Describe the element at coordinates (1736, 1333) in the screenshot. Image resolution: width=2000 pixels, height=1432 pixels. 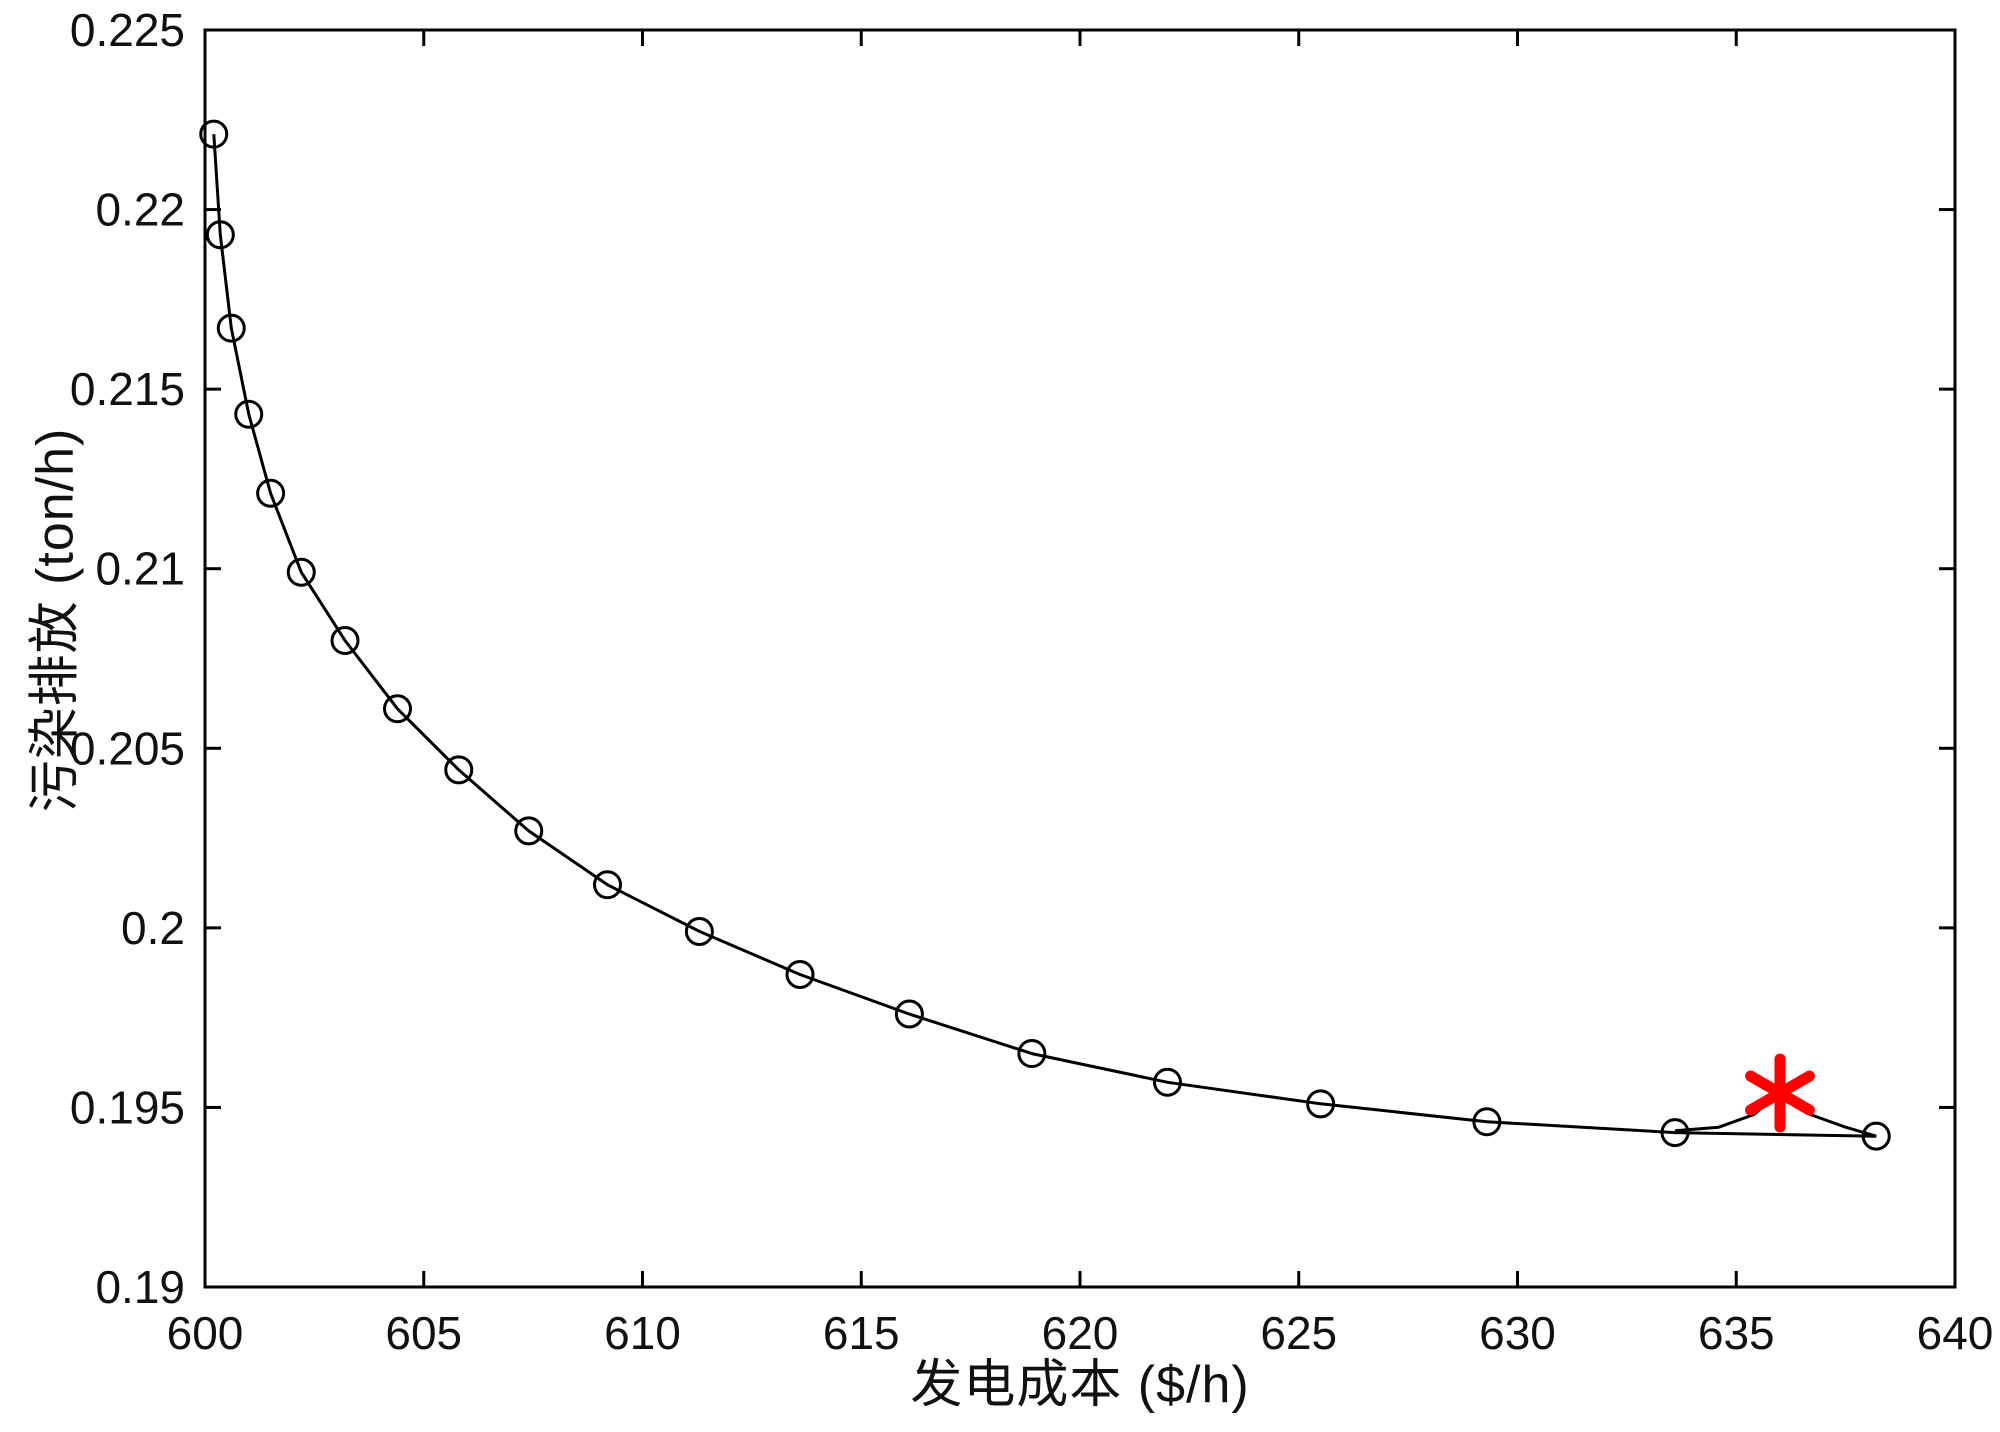
I see `x-tick-label: 635` at that location.